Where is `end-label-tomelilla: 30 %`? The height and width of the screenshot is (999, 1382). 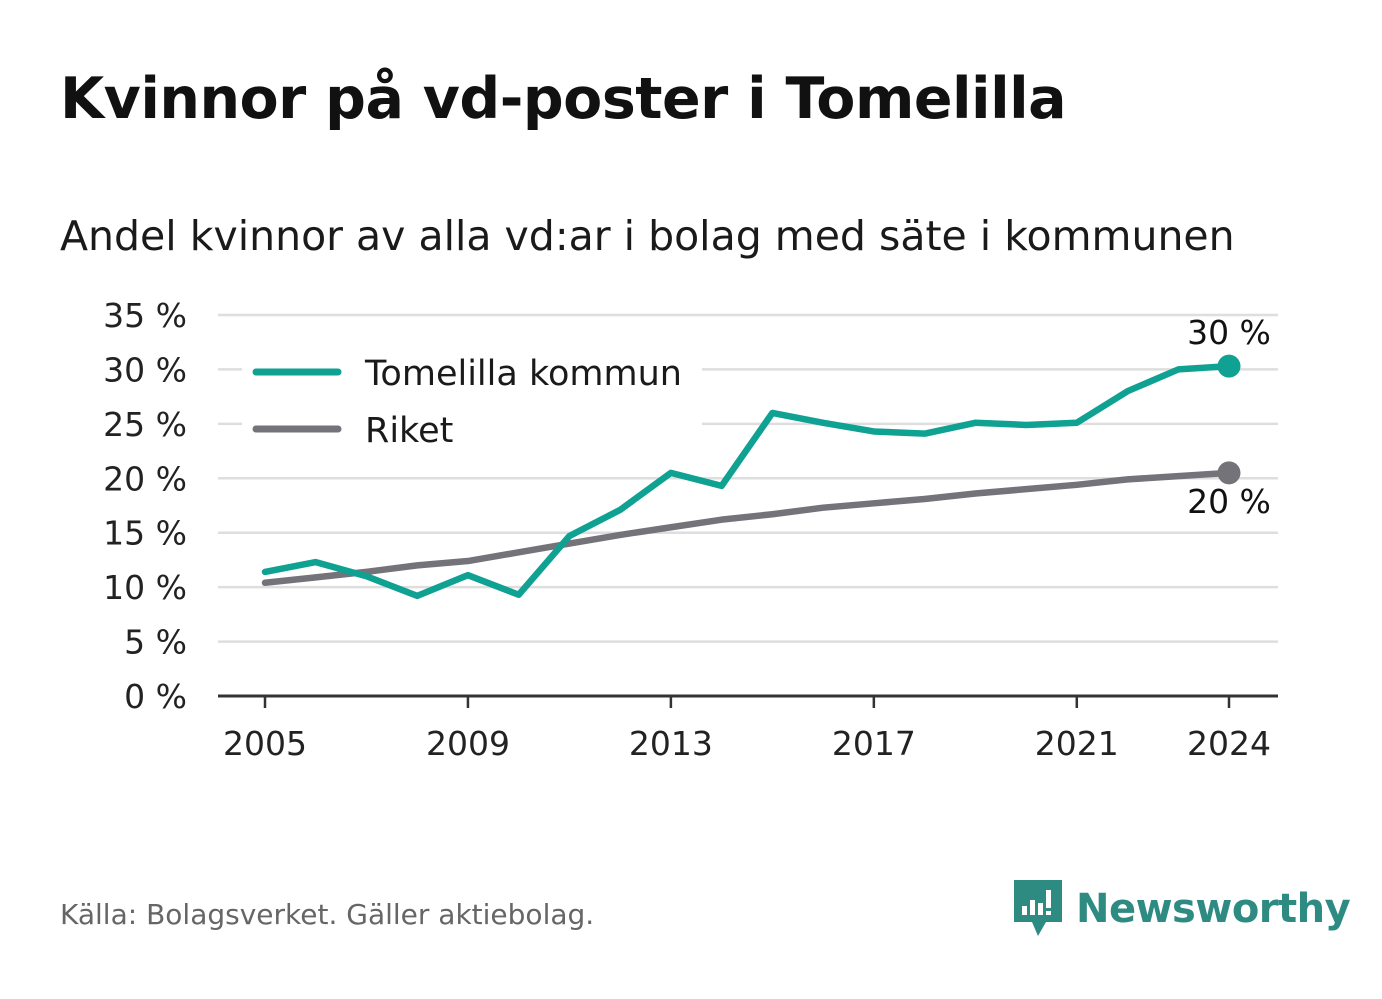 end-label-tomelilla: 30 % is located at coordinates (1229, 332).